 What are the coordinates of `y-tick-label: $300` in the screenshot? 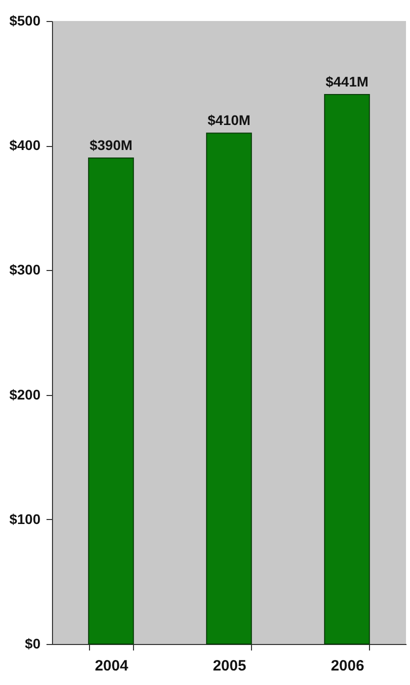 It's located at (25, 270).